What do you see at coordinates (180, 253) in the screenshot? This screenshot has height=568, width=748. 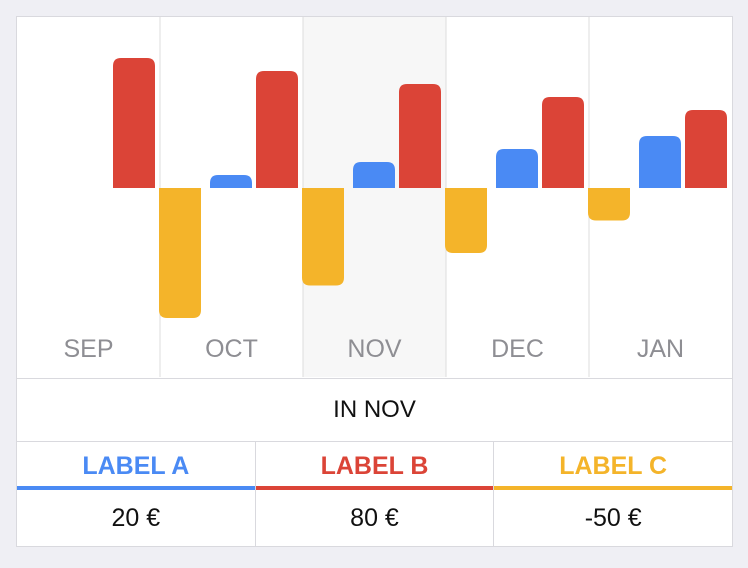 I see `bar-sep-label-c` at bounding box center [180, 253].